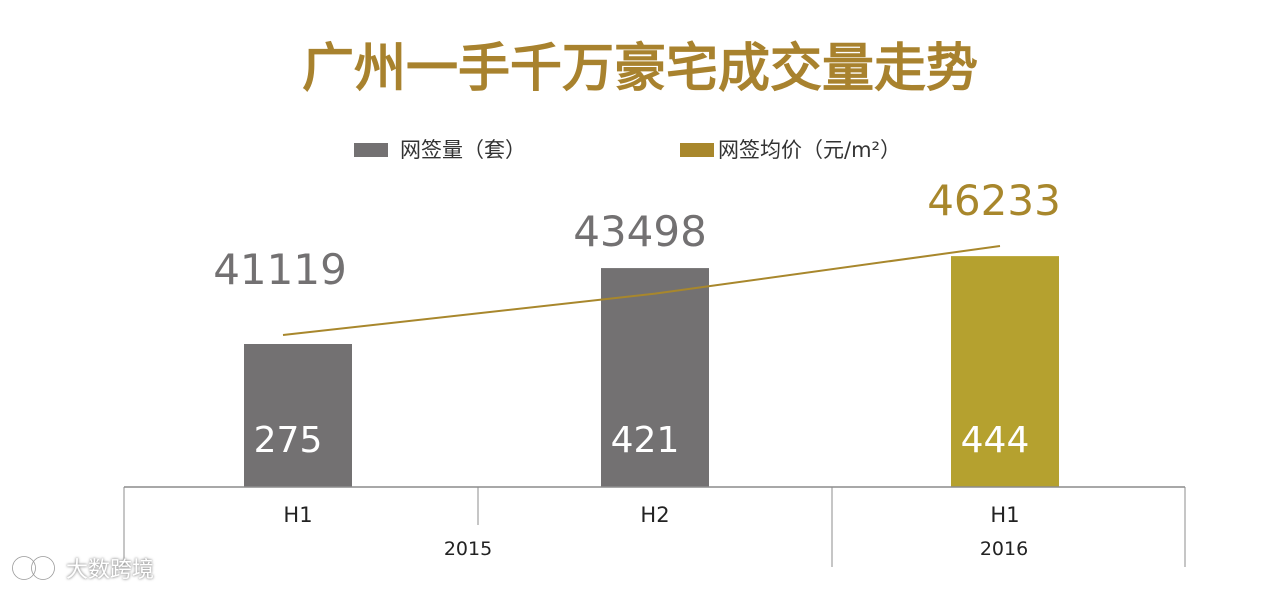 The height and width of the screenshot is (591, 1280). Describe the element at coordinates (640, 69) in the screenshot. I see `chart-title: 广州一手千万豪宅成交量走势` at that location.